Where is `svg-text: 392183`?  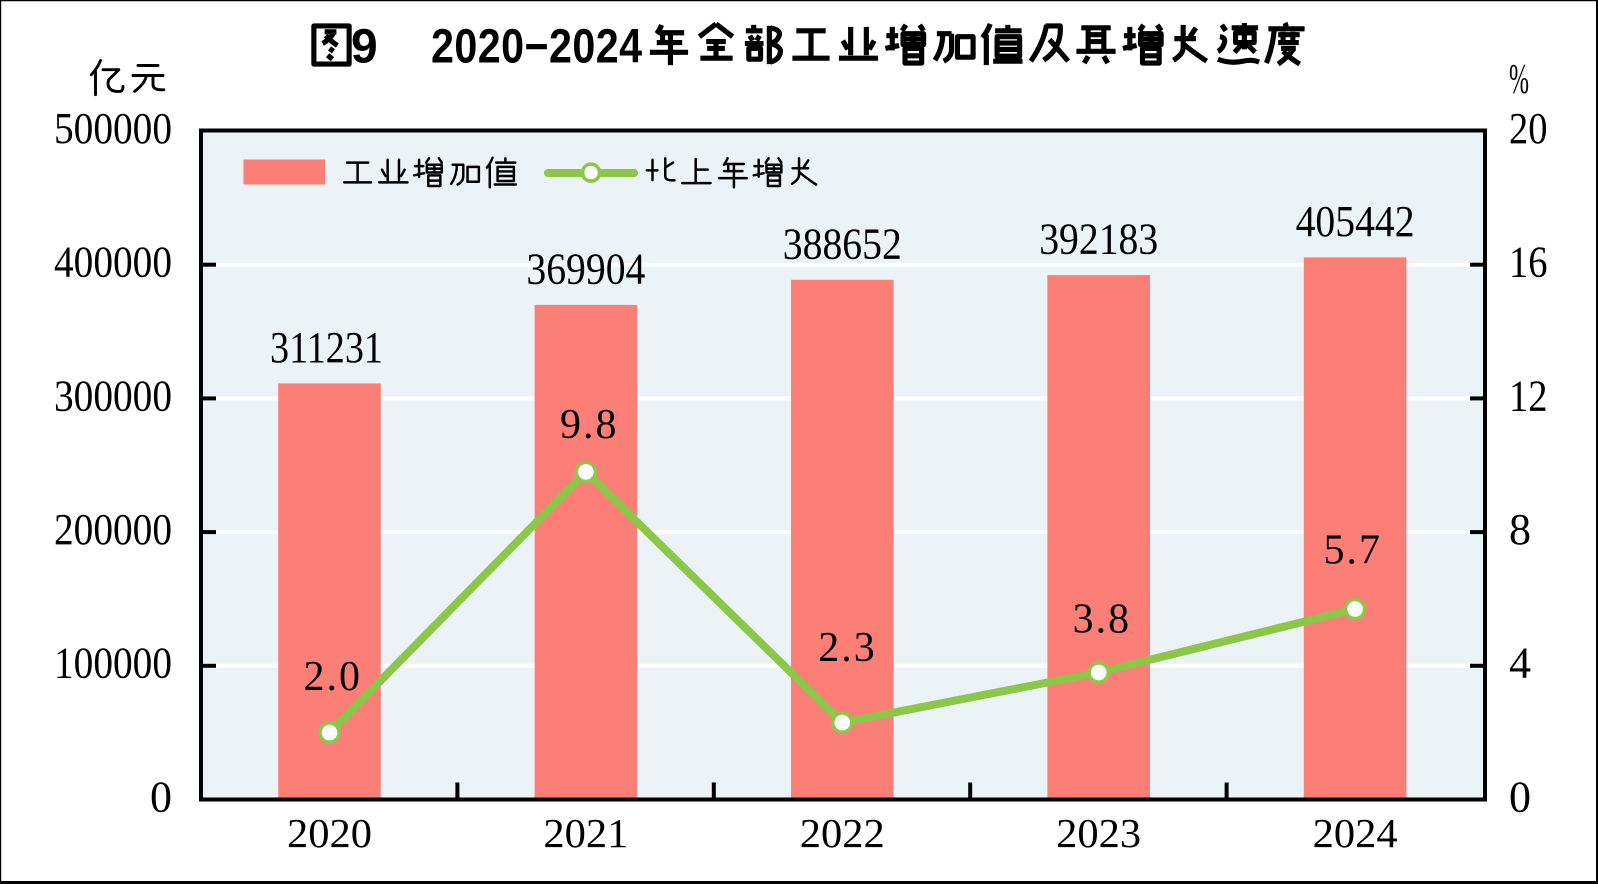
svg-text: 392183 is located at coordinates (1098, 239).